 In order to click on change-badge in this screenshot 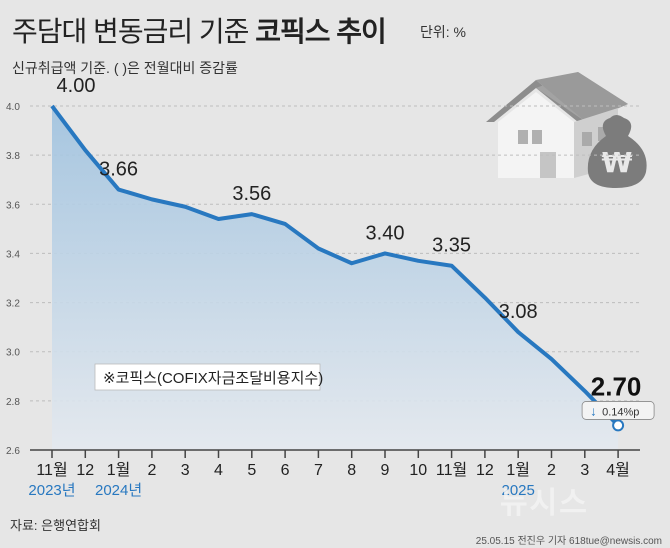, I will do `click(618, 410)`.